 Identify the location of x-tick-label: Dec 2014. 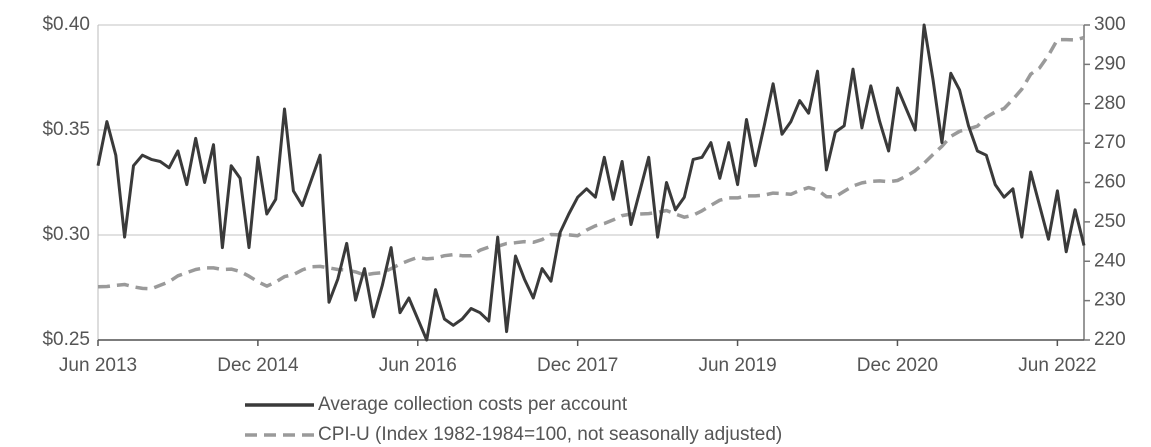
(258, 365).